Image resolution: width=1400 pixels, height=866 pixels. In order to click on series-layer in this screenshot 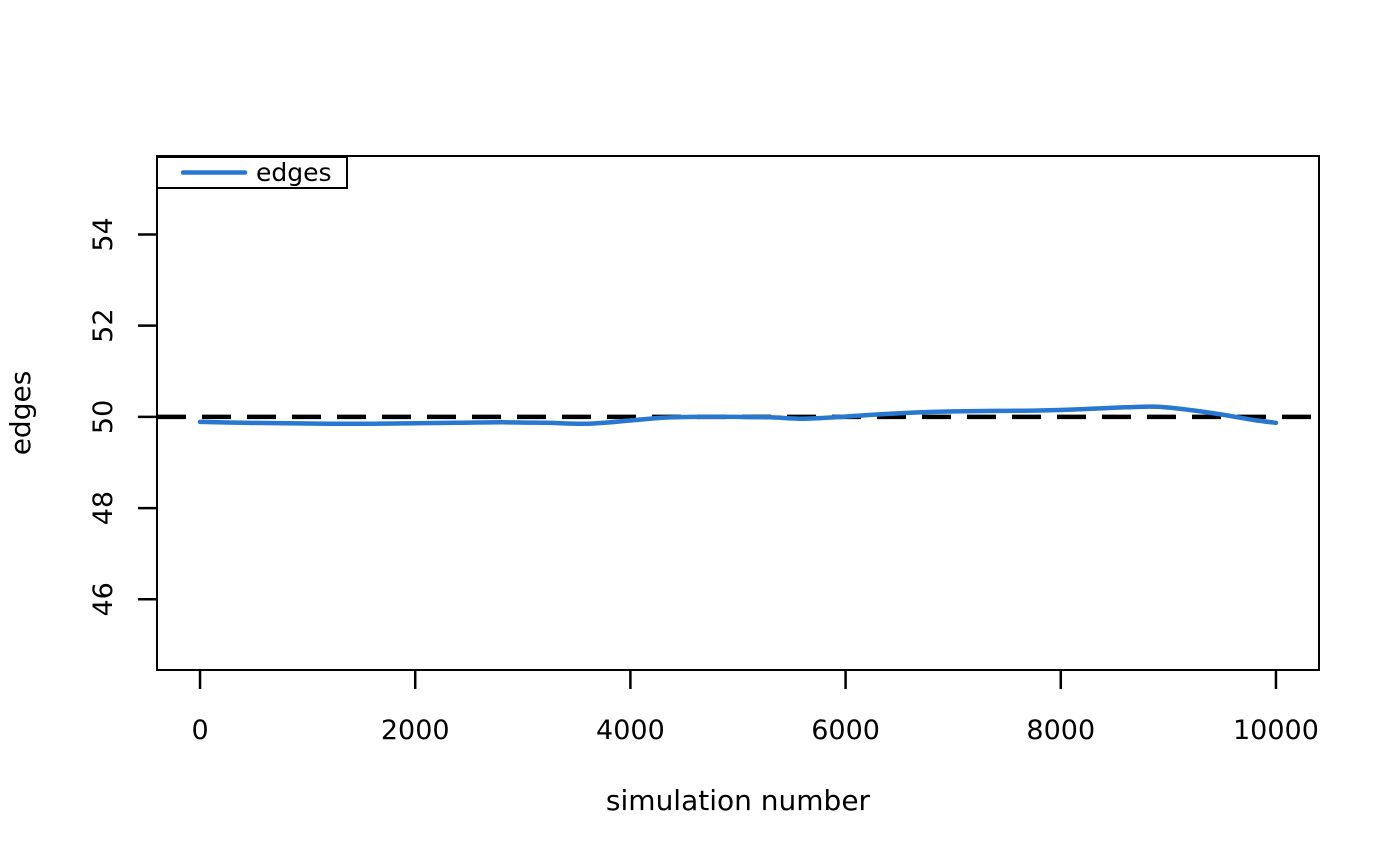, I will do `click(738, 415)`.